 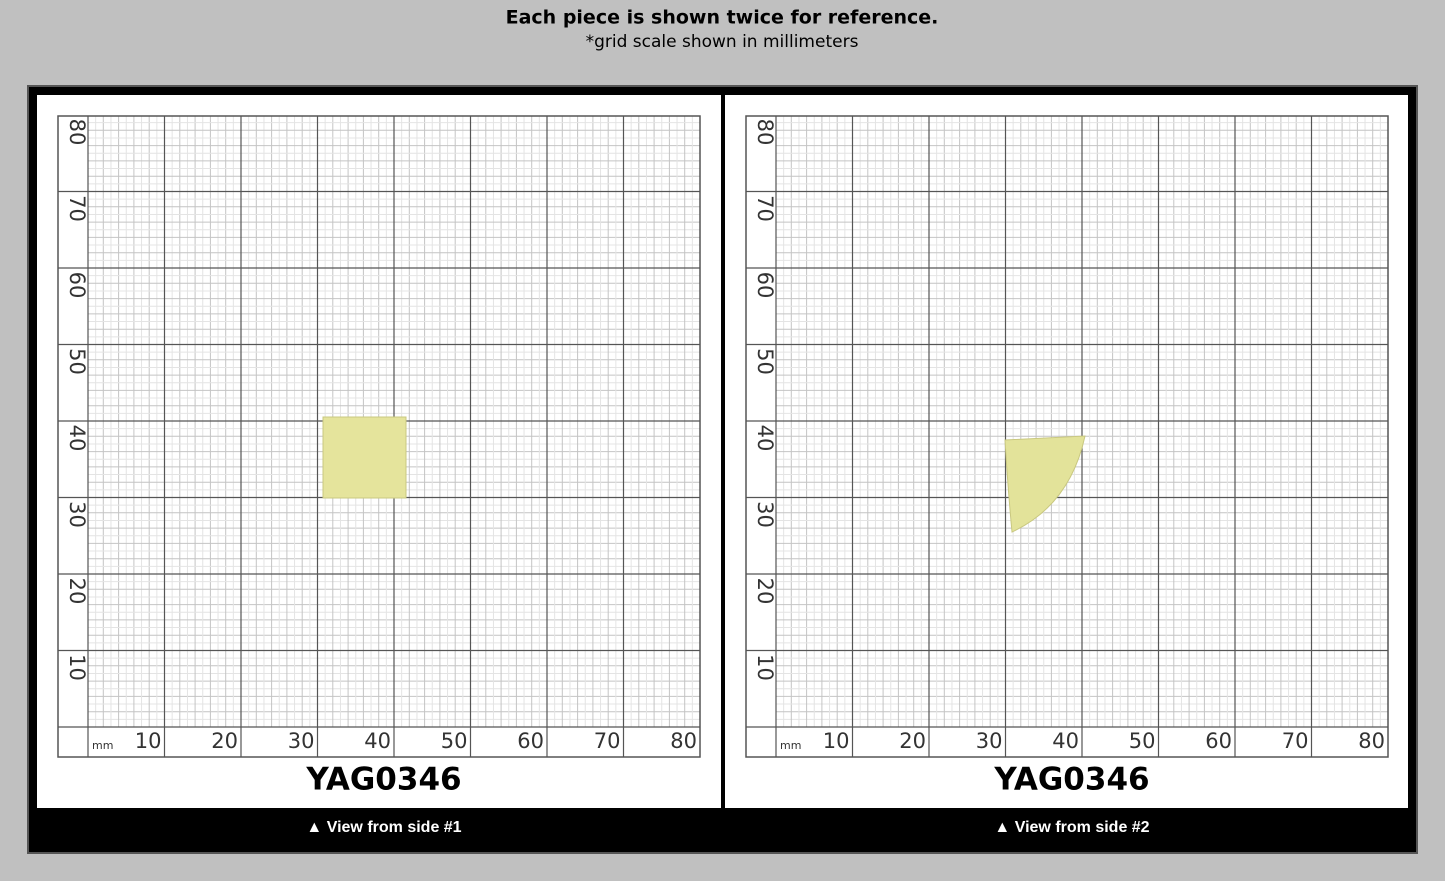 What do you see at coordinates (383, 827) in the screenshot?
I see `caption: ▲ View from side #1` at bounding box center [383, 827].